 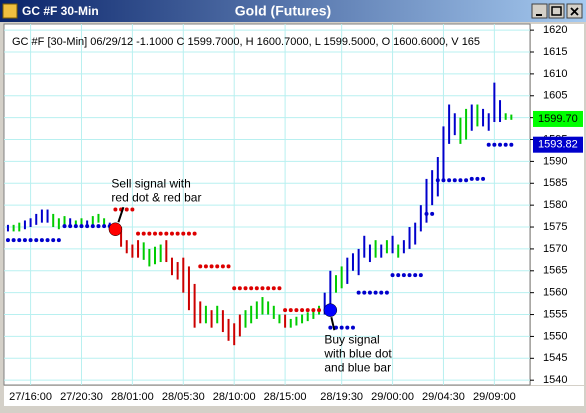 I want to click on x-tick-label: 28/05:30, so click(x=183, y=397).